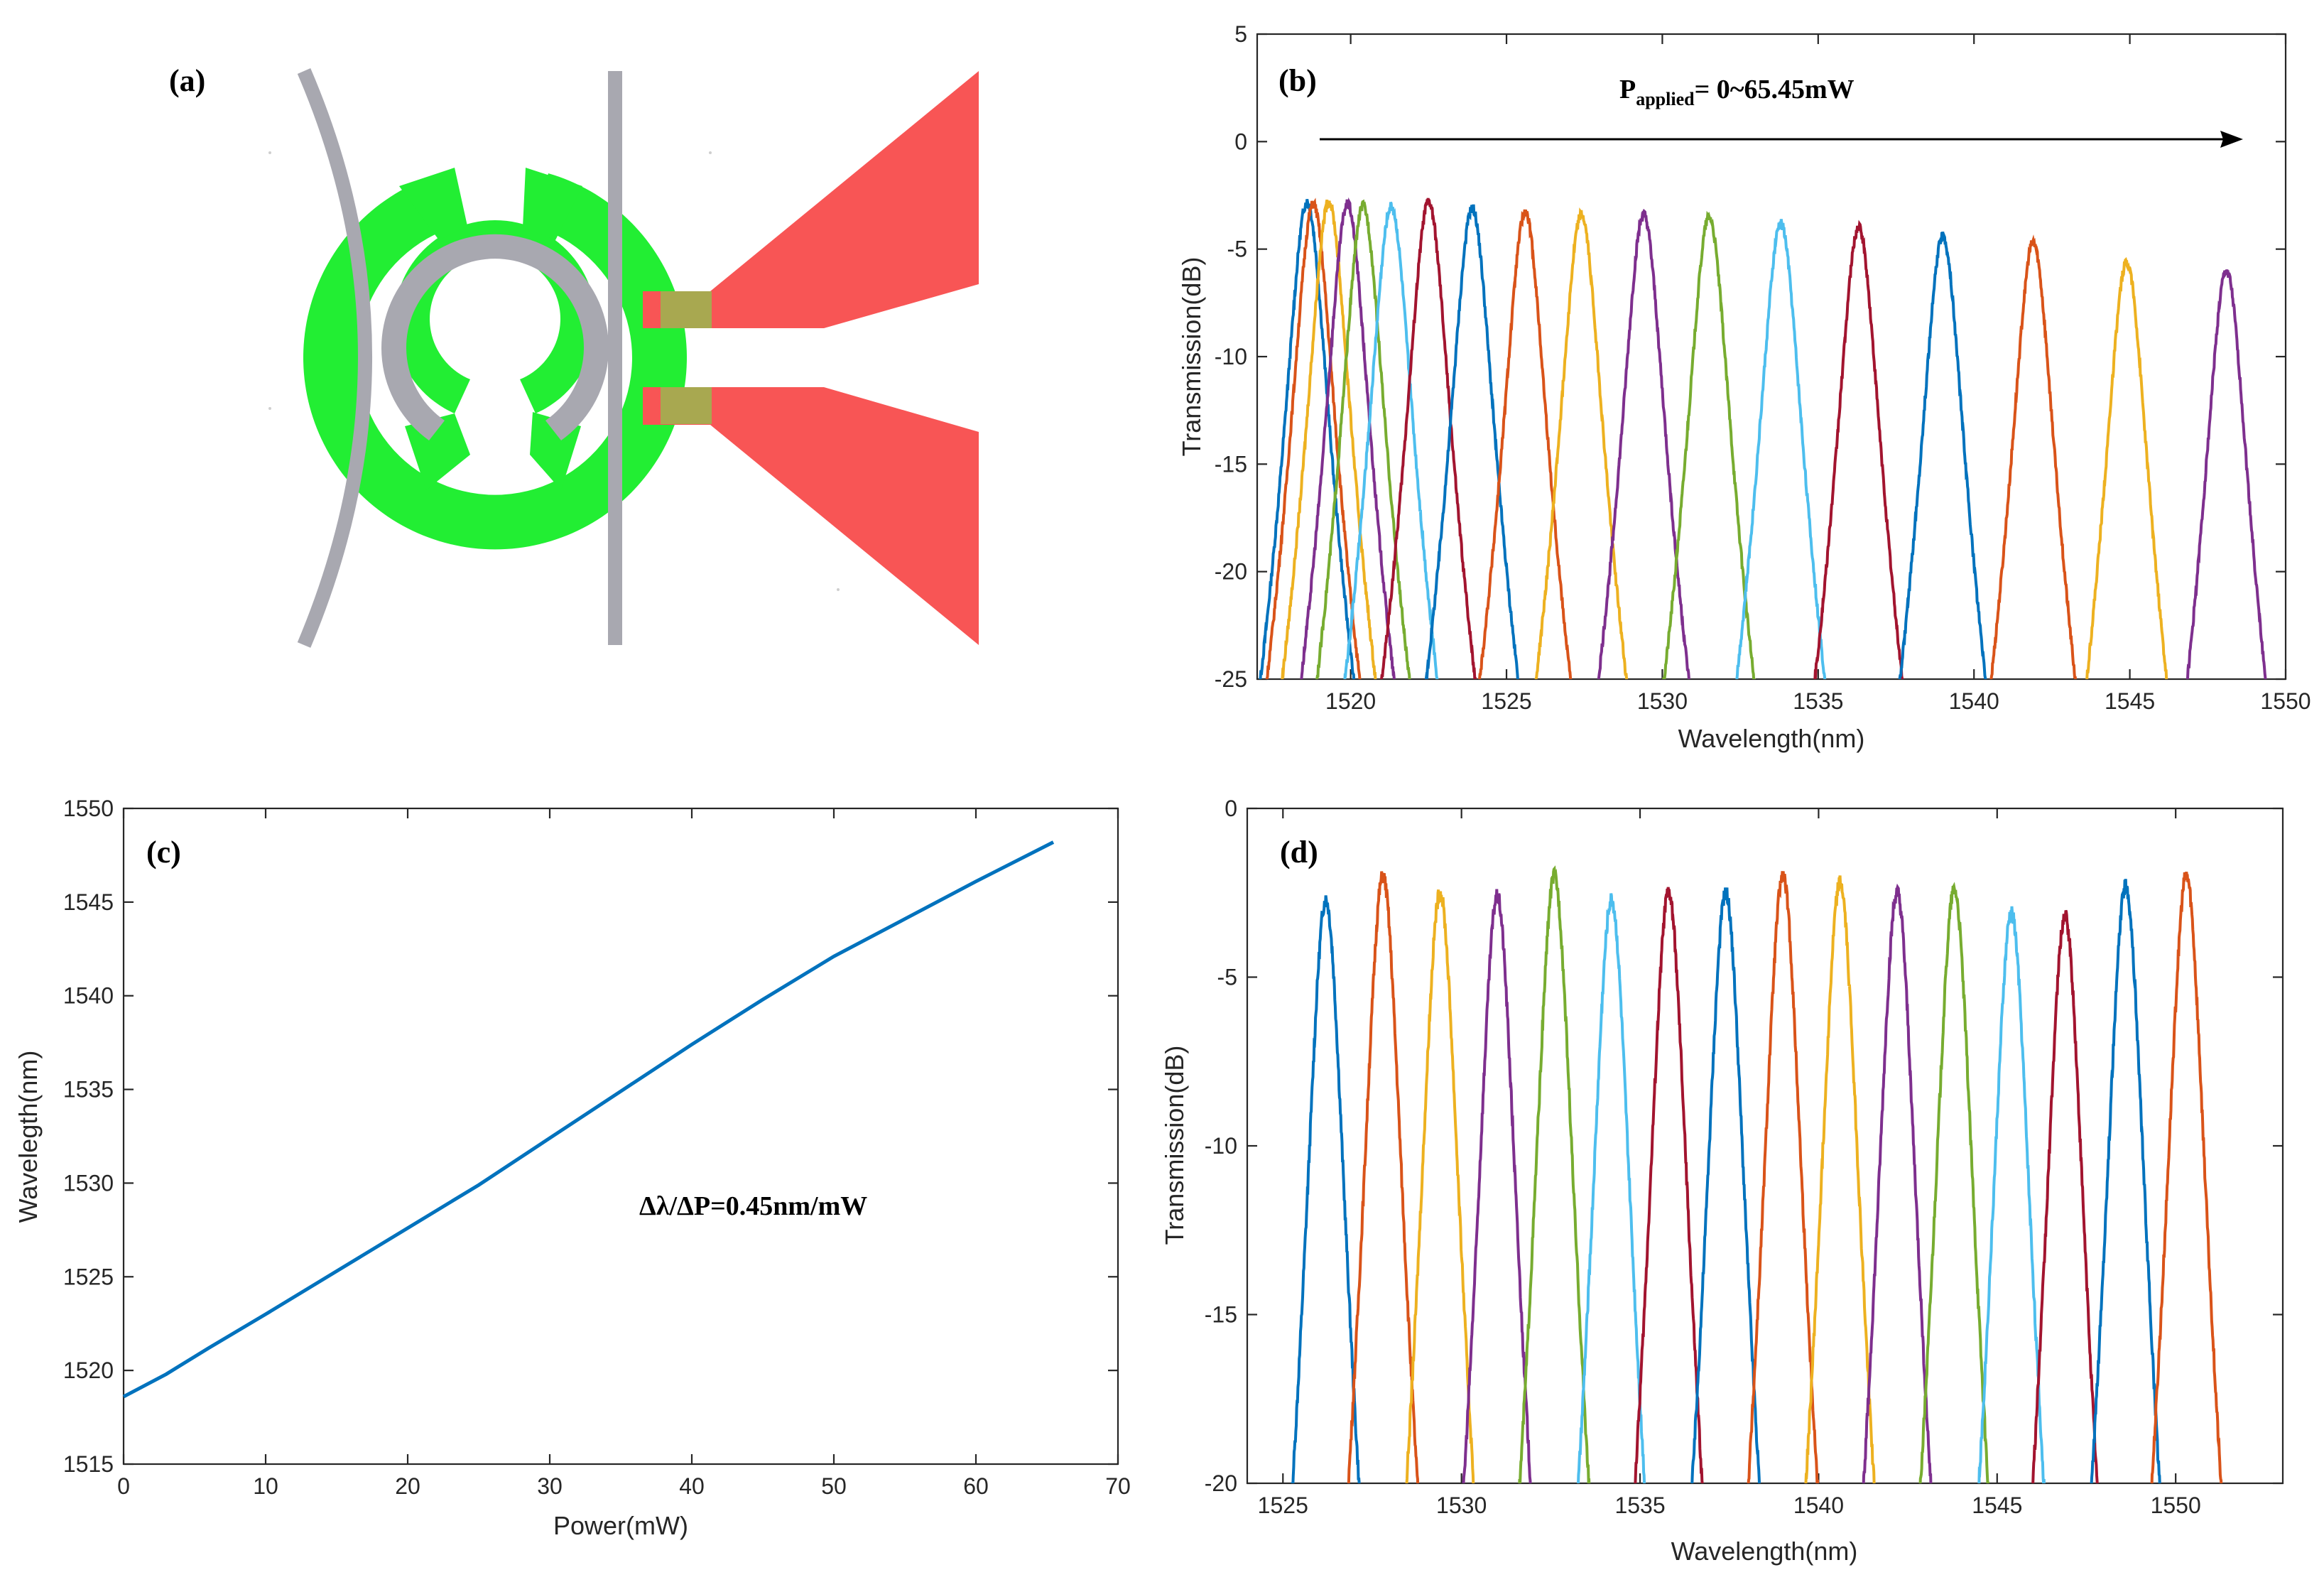  I want to click on panel-b-curves, so click(1763, 438).